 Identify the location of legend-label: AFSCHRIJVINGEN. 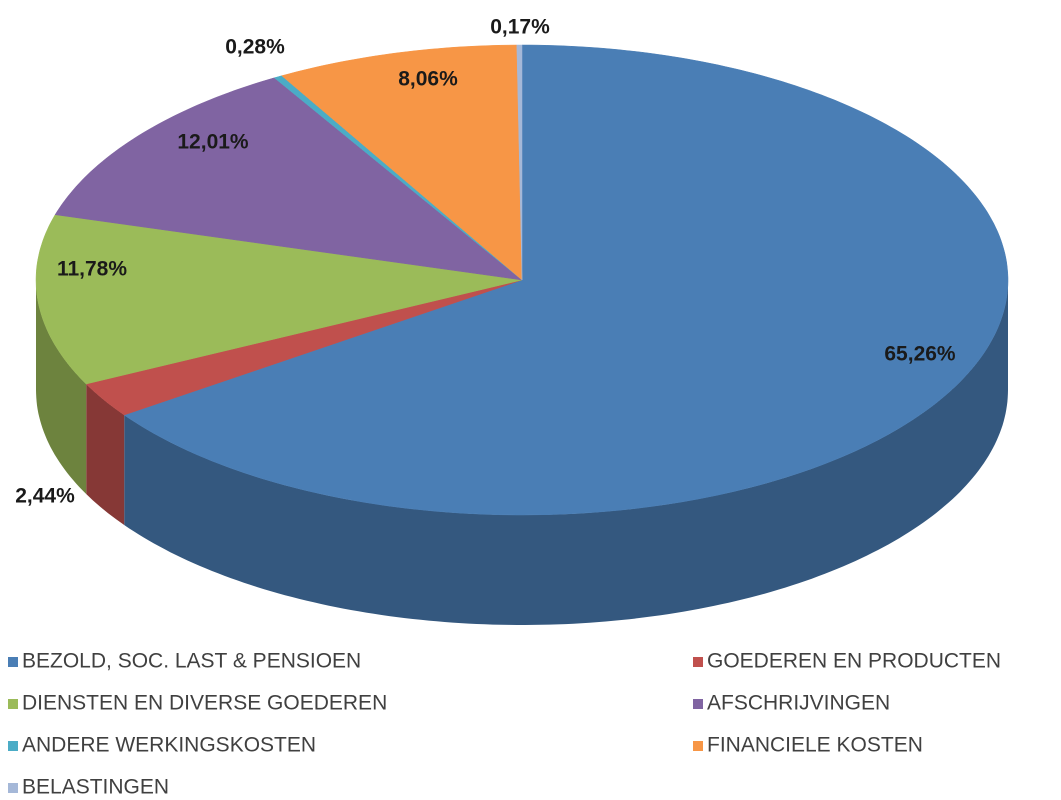
(798, 703).